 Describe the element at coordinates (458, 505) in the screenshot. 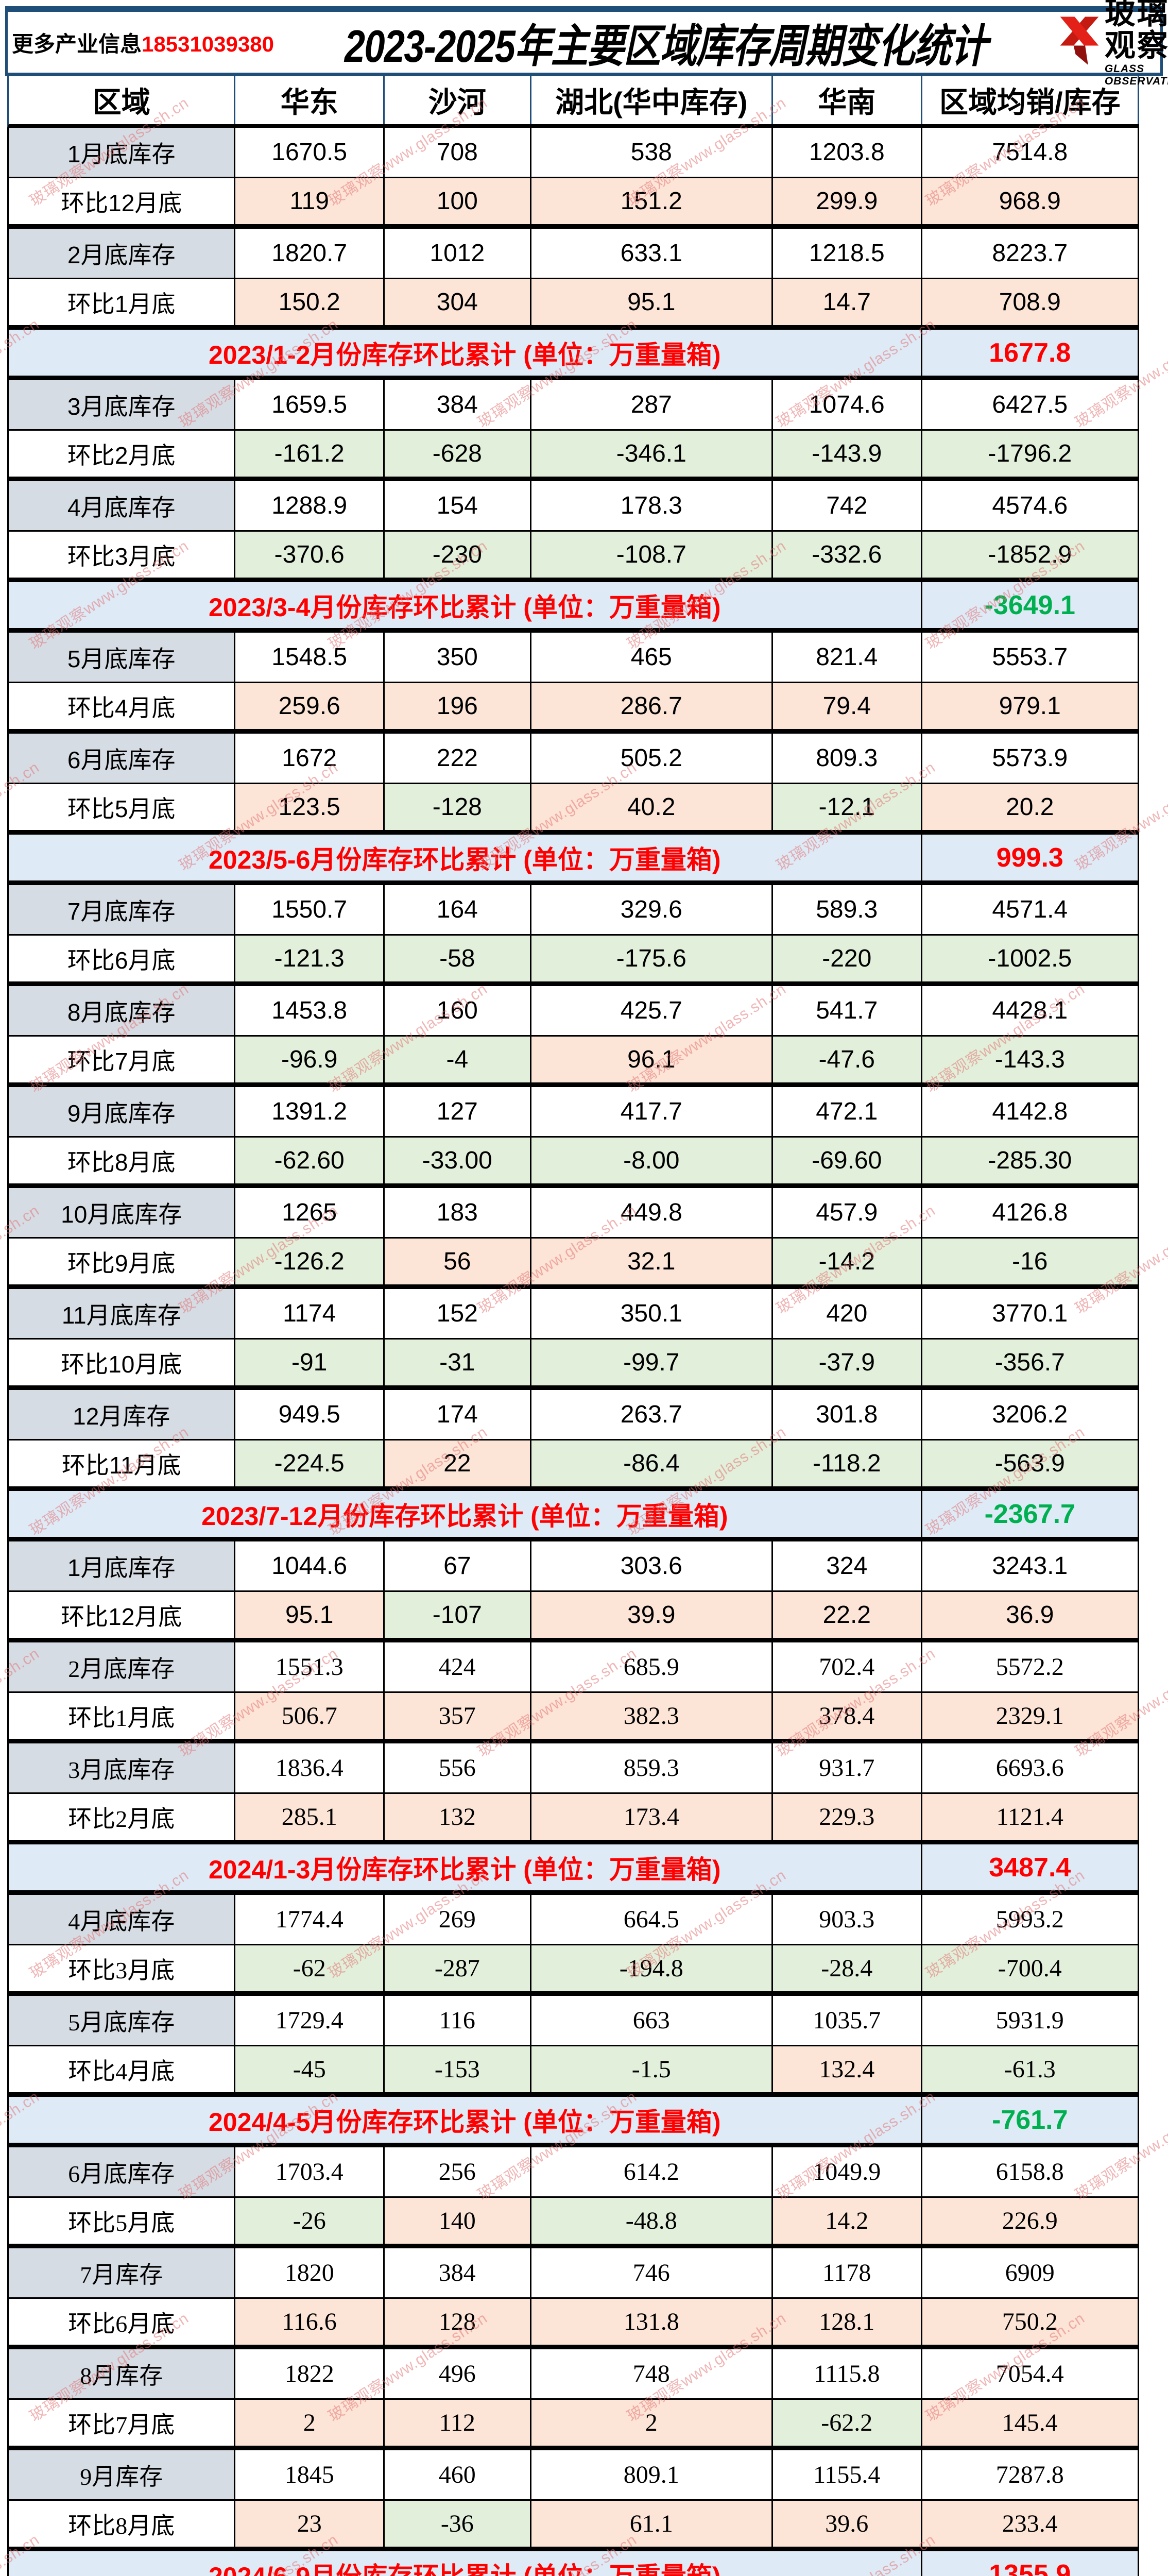

I see `cell-shahe: 154` at that location.